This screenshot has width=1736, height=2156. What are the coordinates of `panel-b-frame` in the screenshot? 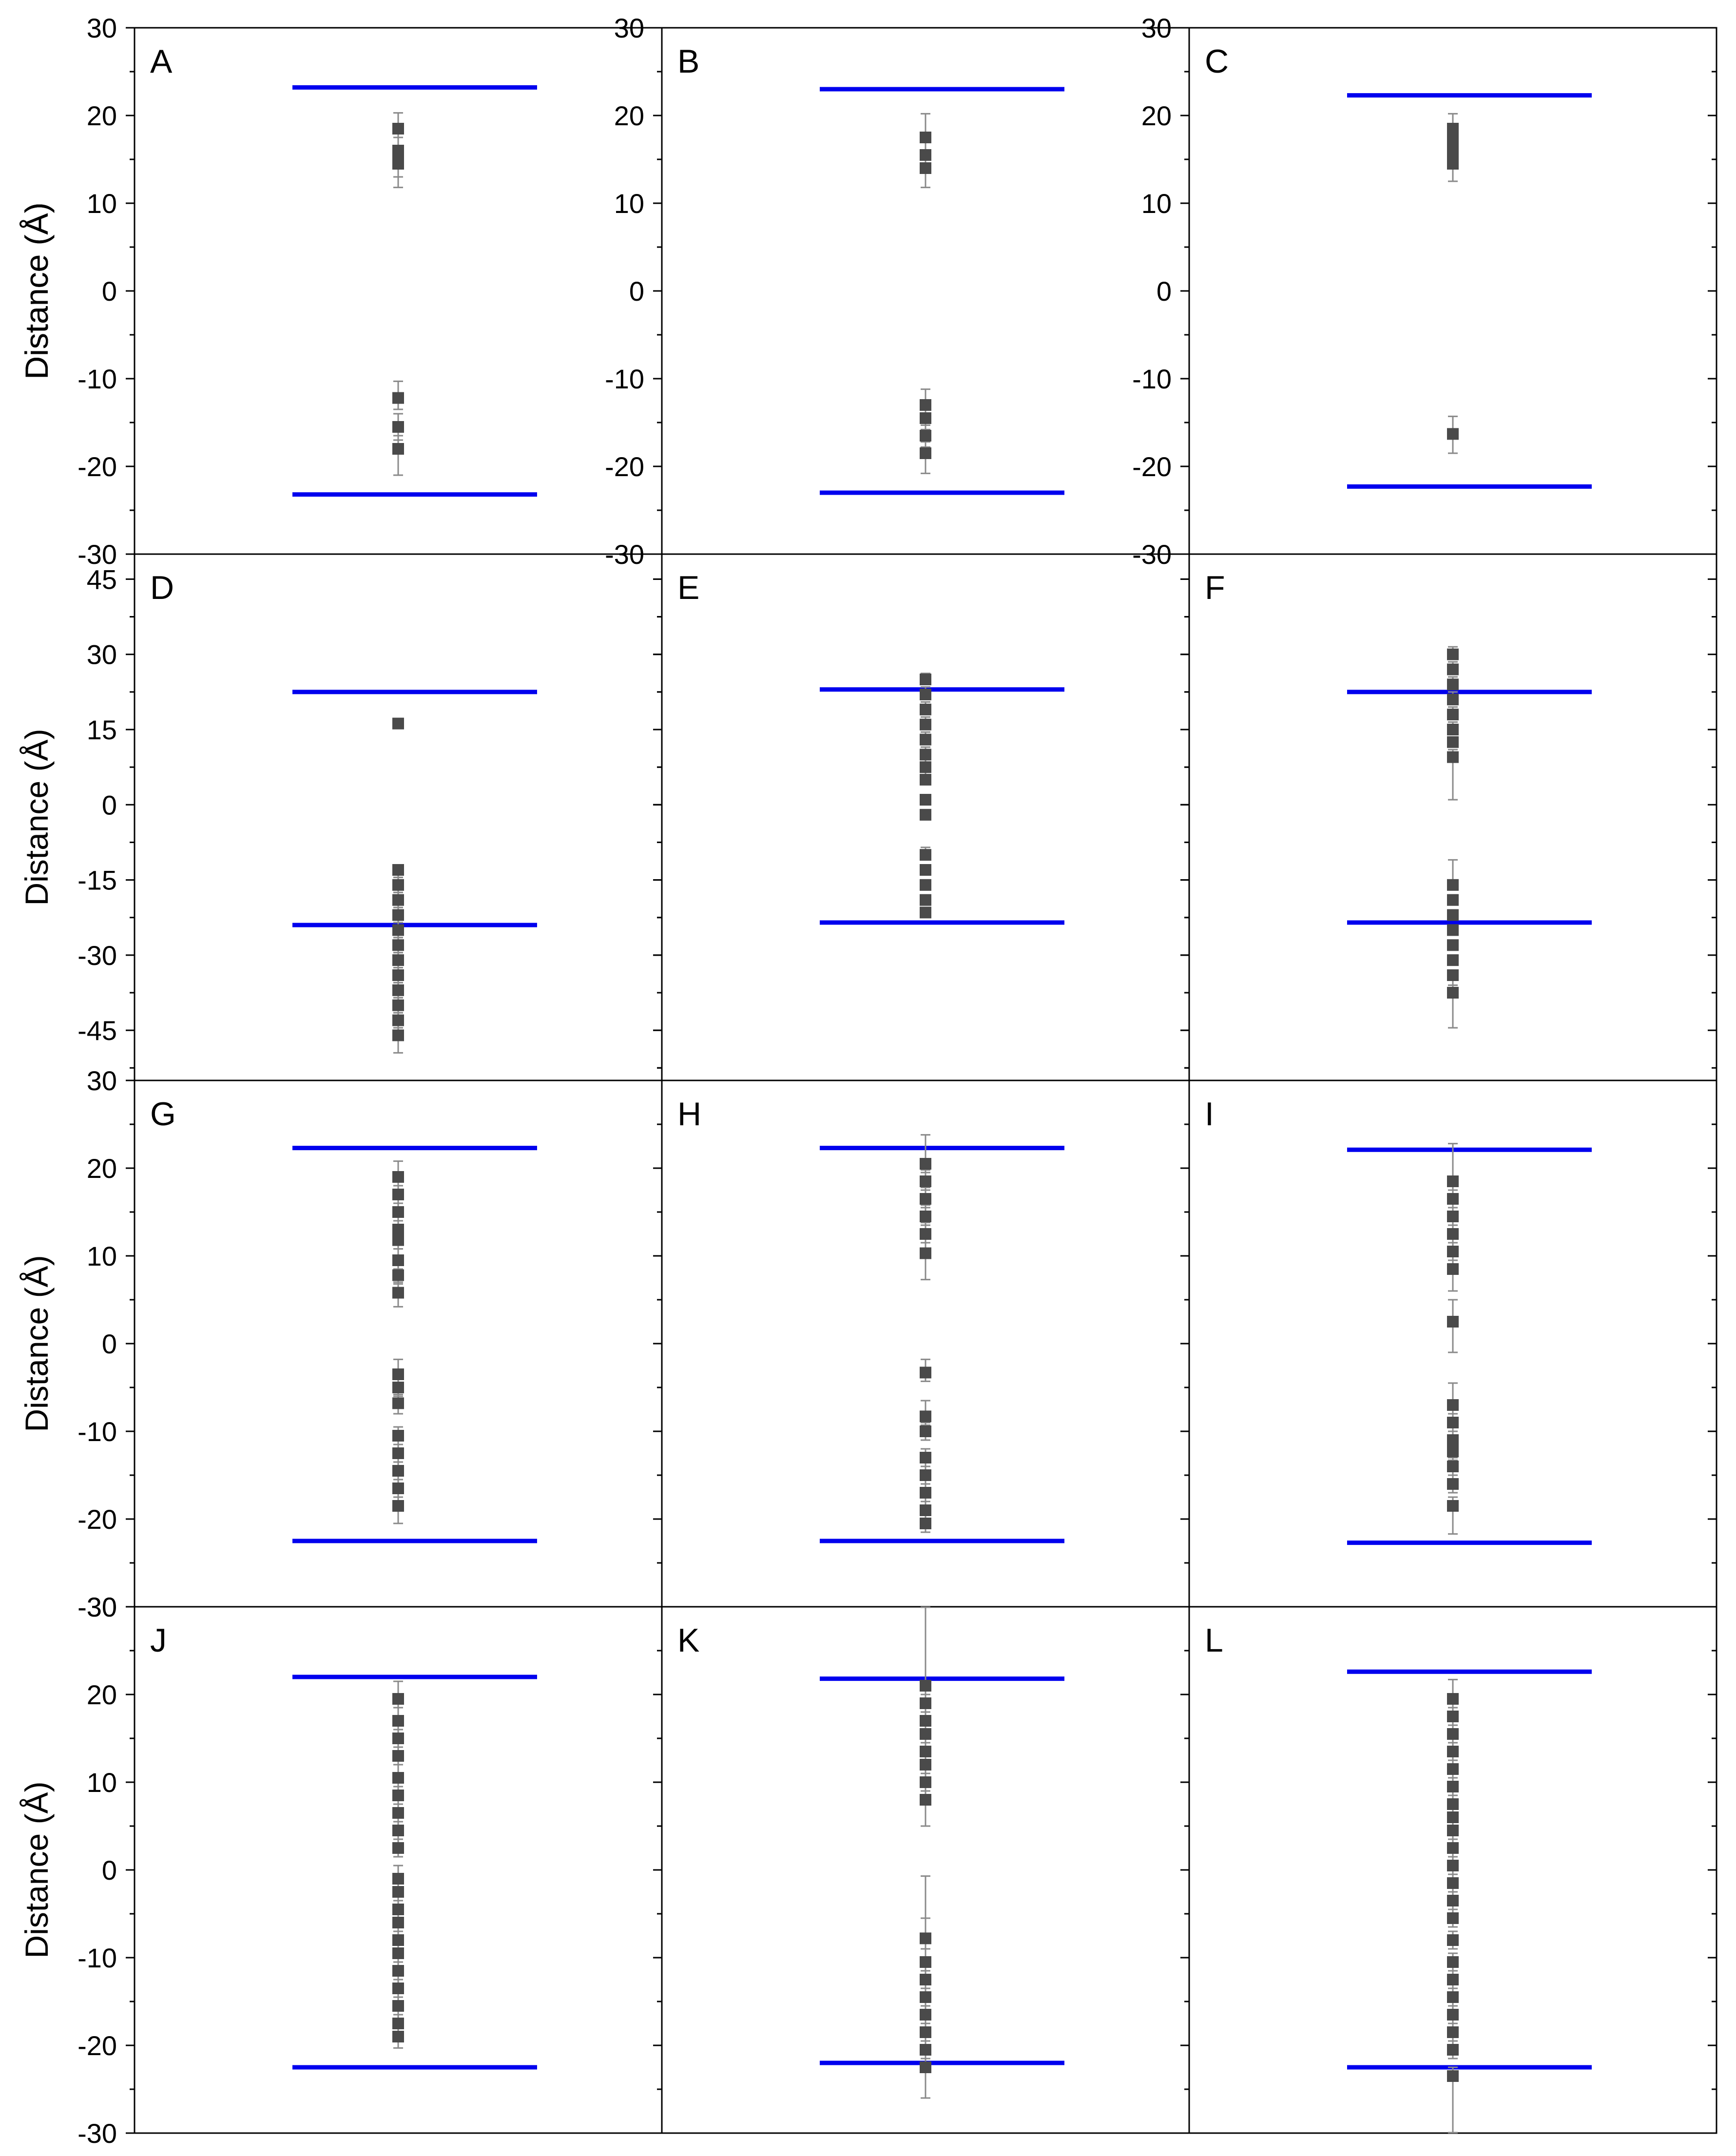 It's located at (925, 291).